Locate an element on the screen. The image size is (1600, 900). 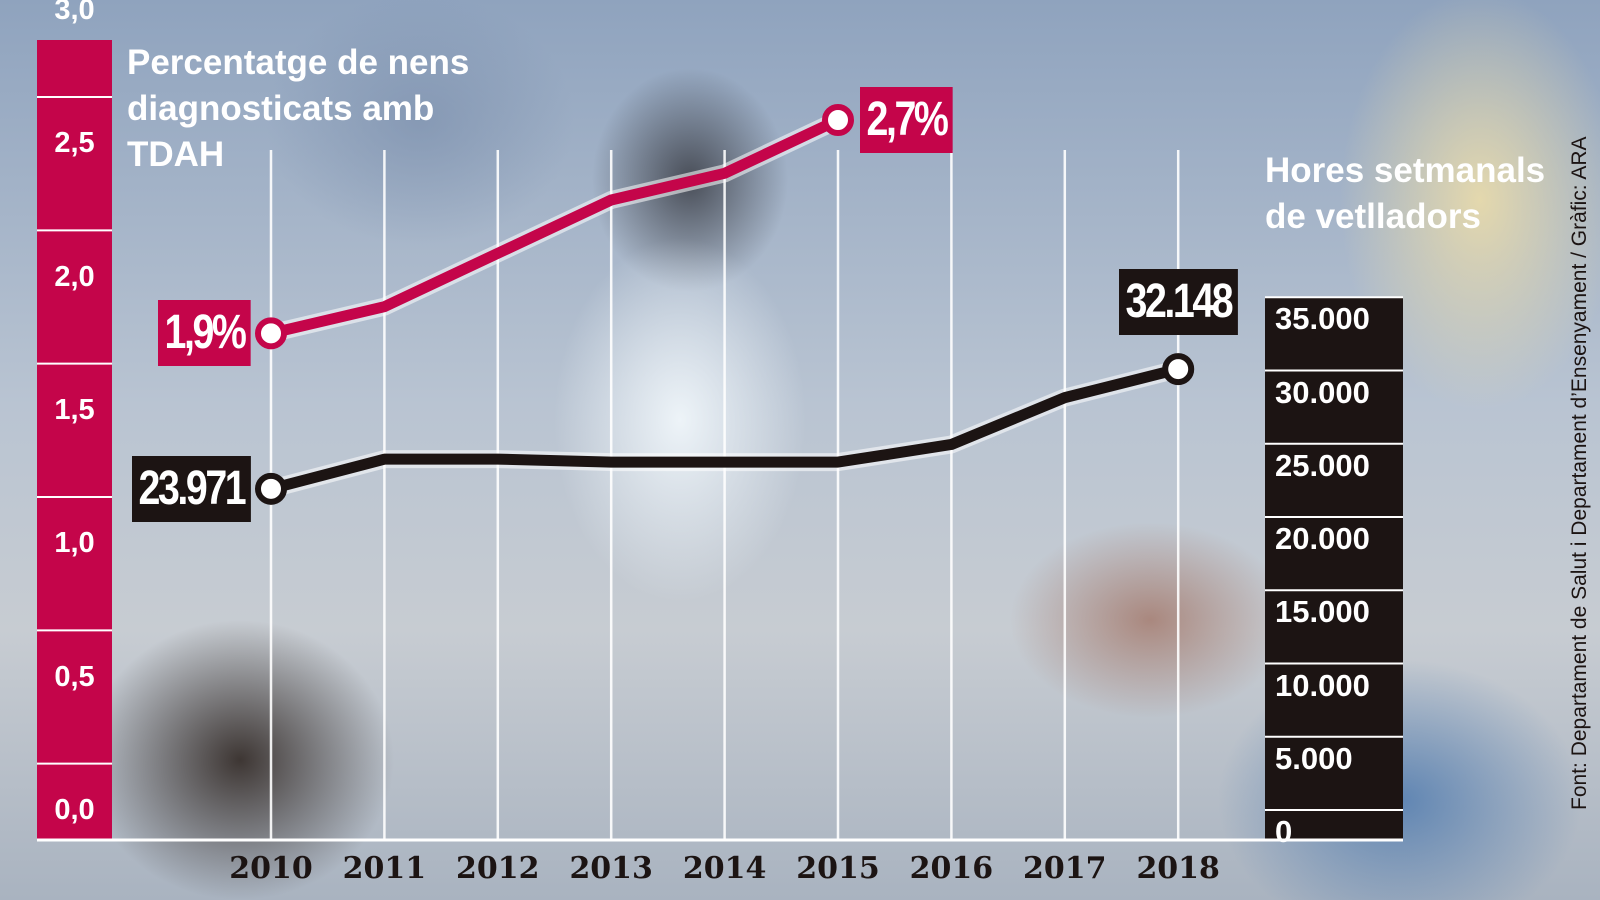
value-callout: 1,9% is located at coordinates (204, 333).